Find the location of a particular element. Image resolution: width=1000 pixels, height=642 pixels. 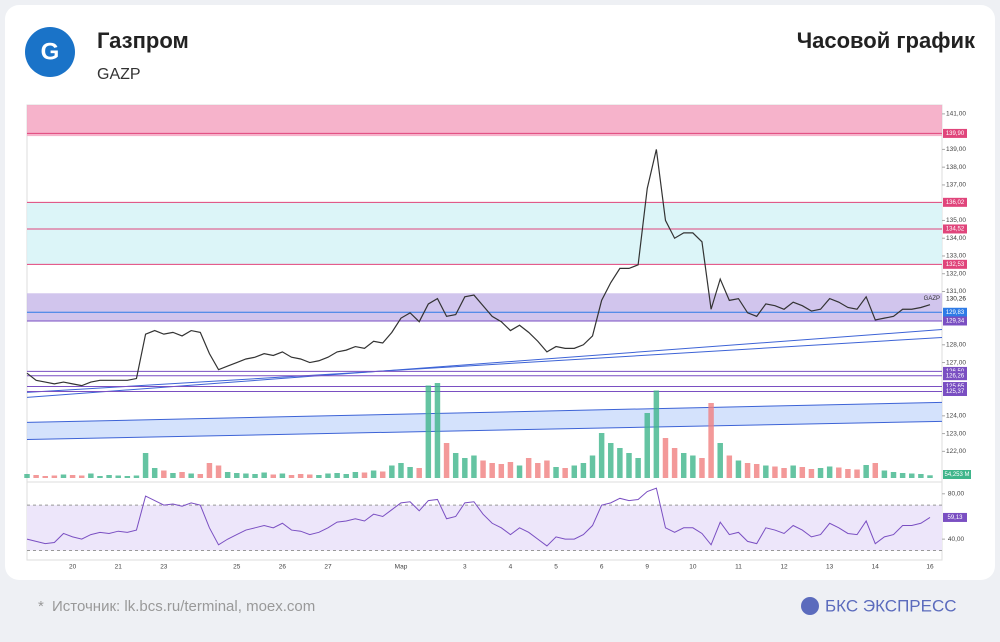

x-tick-label: 13 is located at coordinates (830, 567).